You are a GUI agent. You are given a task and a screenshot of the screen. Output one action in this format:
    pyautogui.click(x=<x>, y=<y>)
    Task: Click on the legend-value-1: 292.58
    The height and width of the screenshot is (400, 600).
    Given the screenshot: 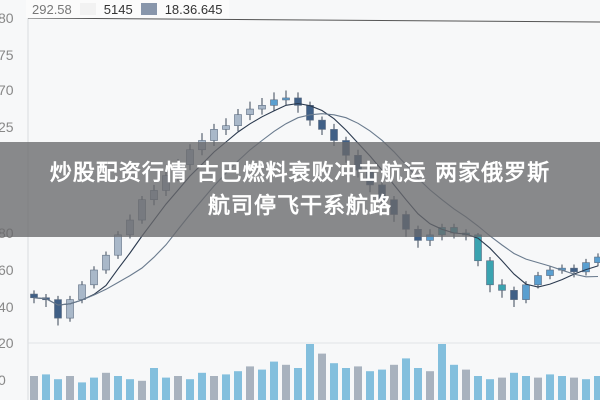 What is the action you would take?
    pyautogui.click(x=52, y=9)
    